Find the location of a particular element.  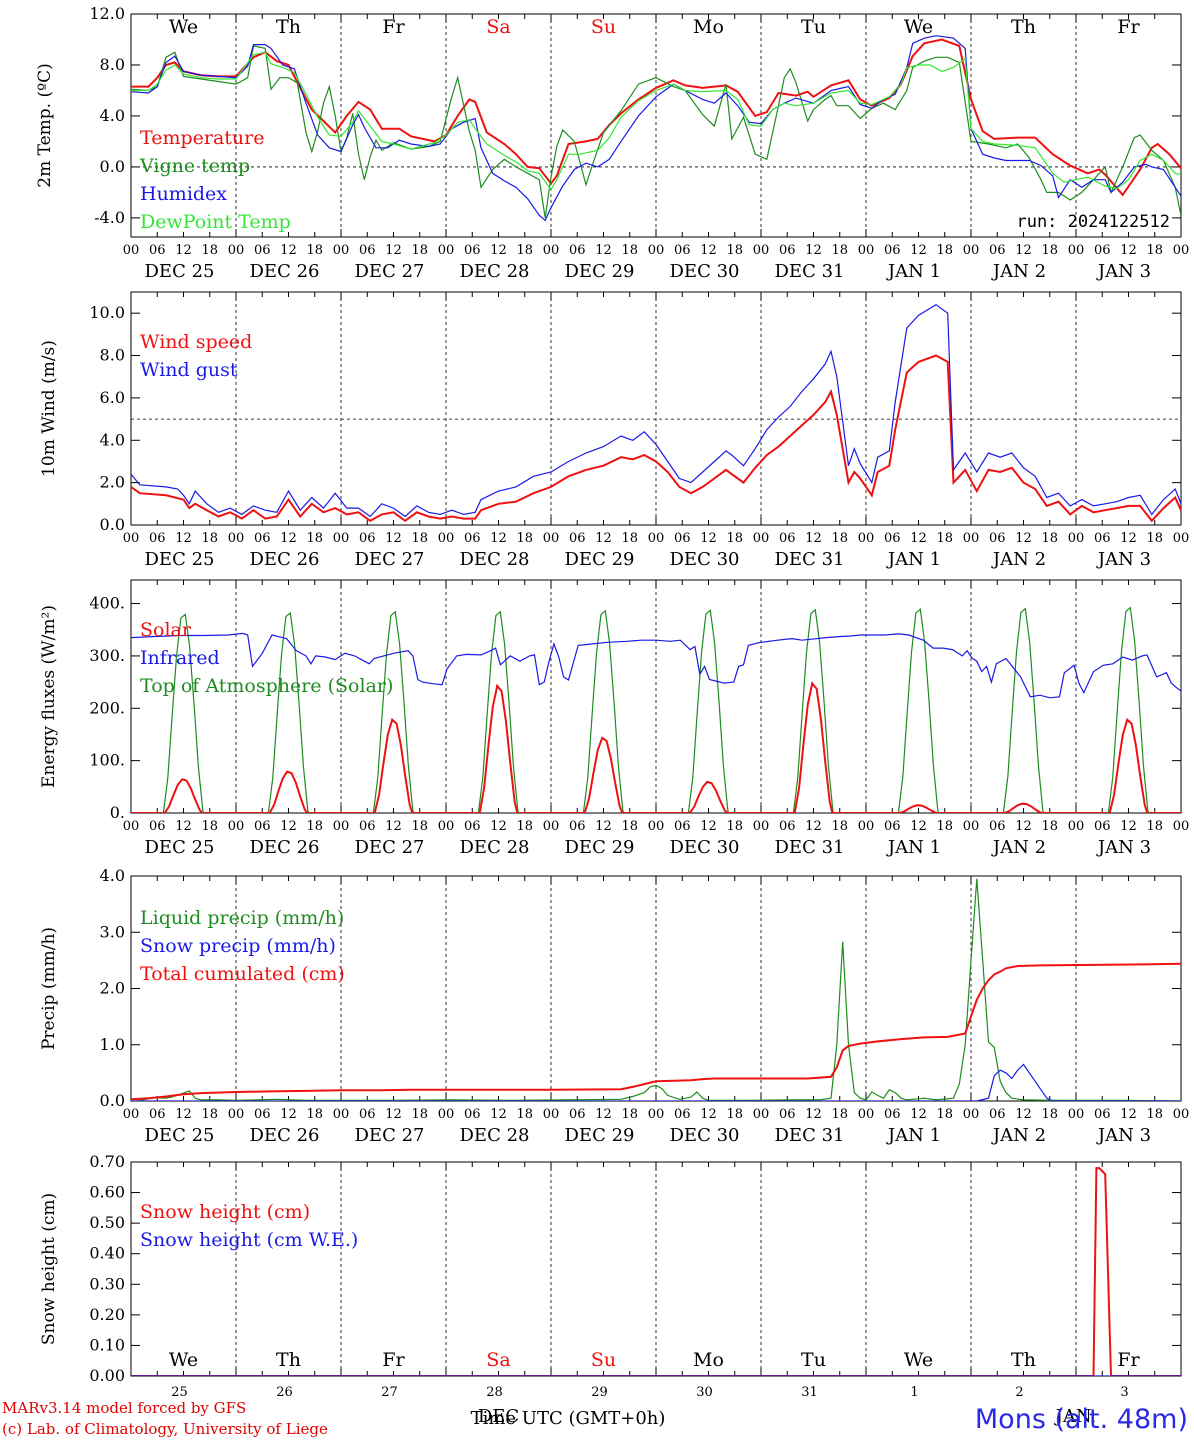

y-tick-label: 0.30 is located at coordinates (107, 1283).